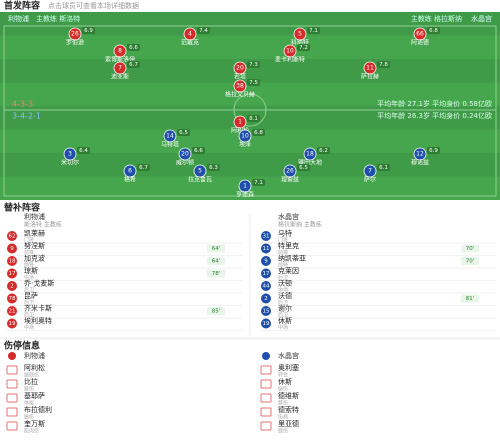  Describe the element at coordinates (120, 77) in the screenshot. I see `player-name: 迪亚斯` at that location.